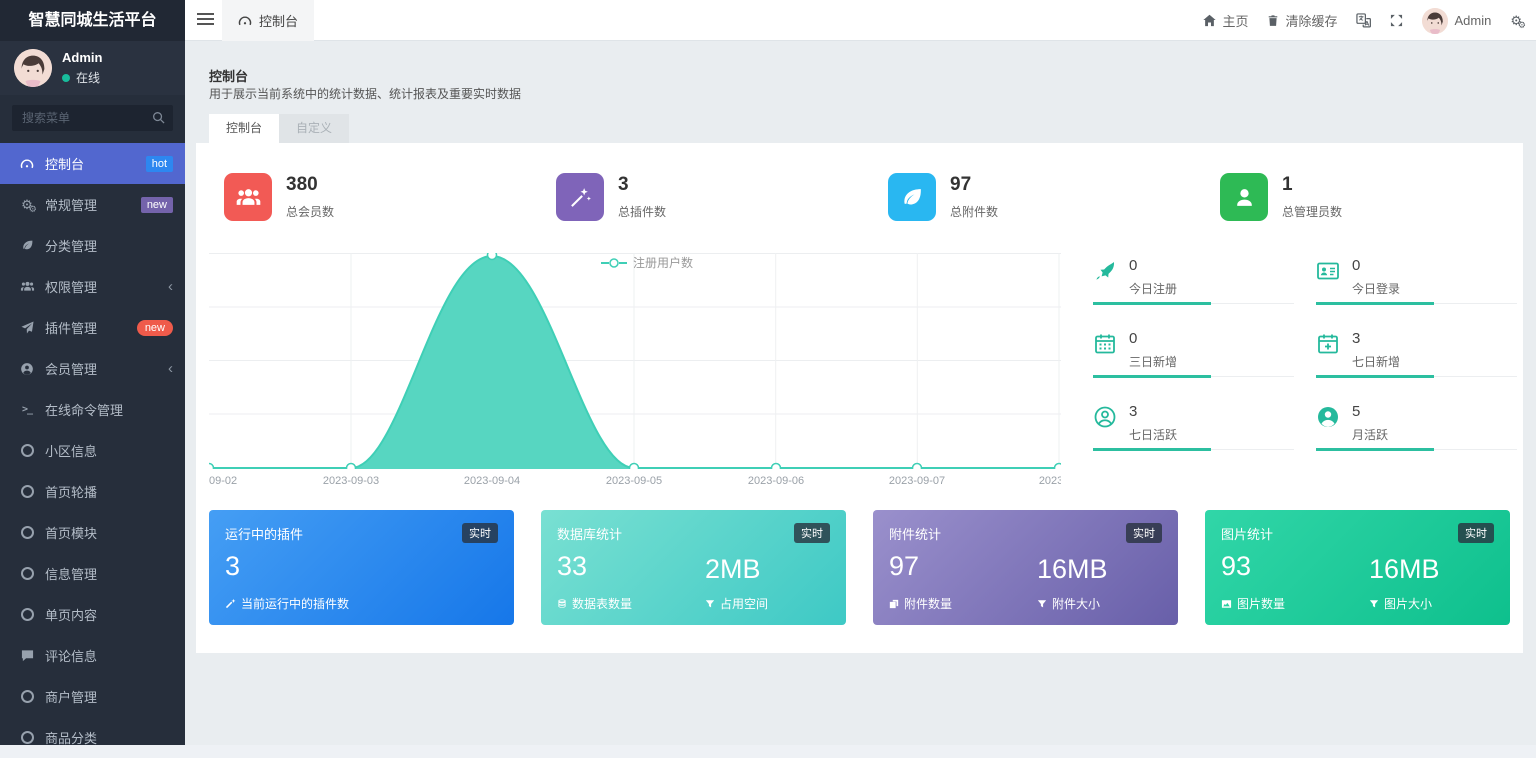 The image size is (1536, 758). I want to click on sidebar-item-permissions: 权限管理, so click(92, 286).